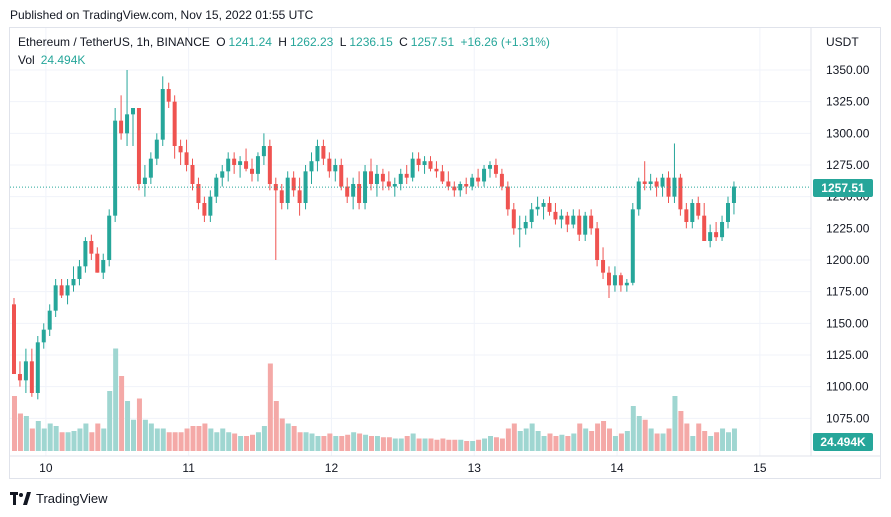  What do you see at coordinates (63, 60) in the screenshot?
I see `volume-value: 24.494K` at bounding box center [63, 60].